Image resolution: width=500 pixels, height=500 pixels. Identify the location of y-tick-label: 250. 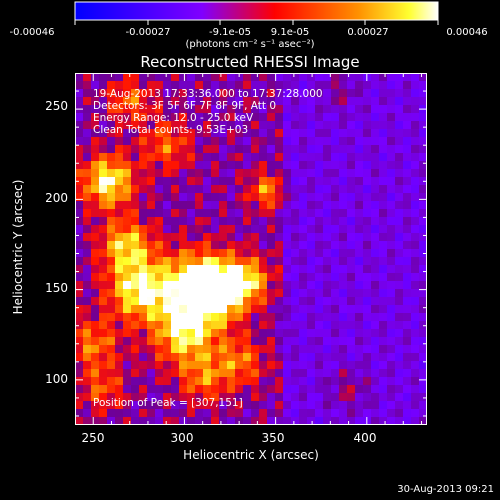
(56, 106).